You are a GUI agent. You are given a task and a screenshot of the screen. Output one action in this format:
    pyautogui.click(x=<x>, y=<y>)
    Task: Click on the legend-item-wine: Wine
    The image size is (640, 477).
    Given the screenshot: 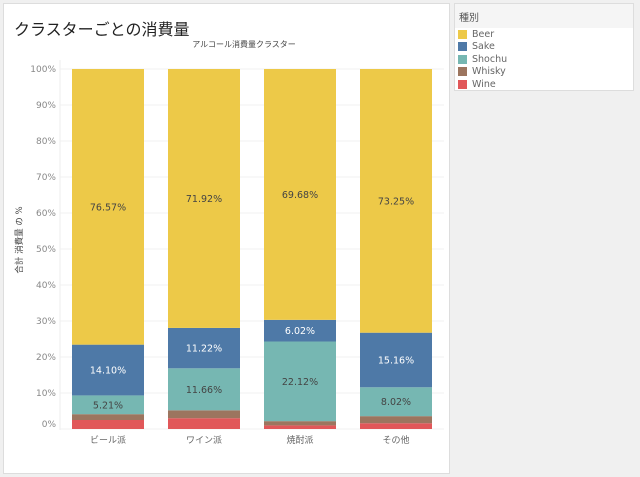 What is the action you would take?
    pyautogui.click(x=544, y=84)
    